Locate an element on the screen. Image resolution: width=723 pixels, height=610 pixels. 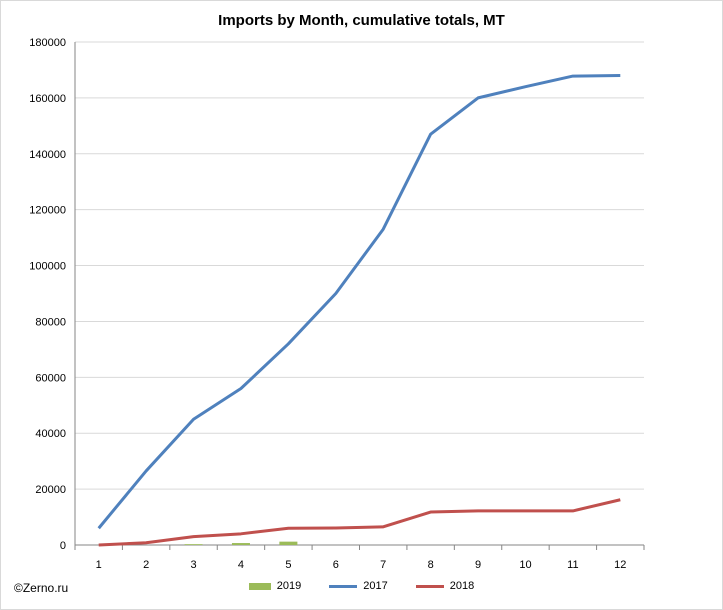
chart-title: Imports by Month, cumulative totals, MT is located at coordinates (361, 20).